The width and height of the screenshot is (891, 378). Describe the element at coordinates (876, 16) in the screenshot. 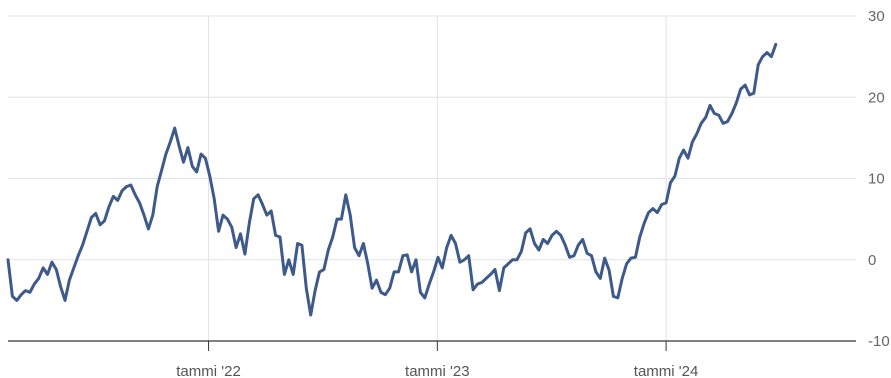

I see `y-tick-label: 30` at that location.